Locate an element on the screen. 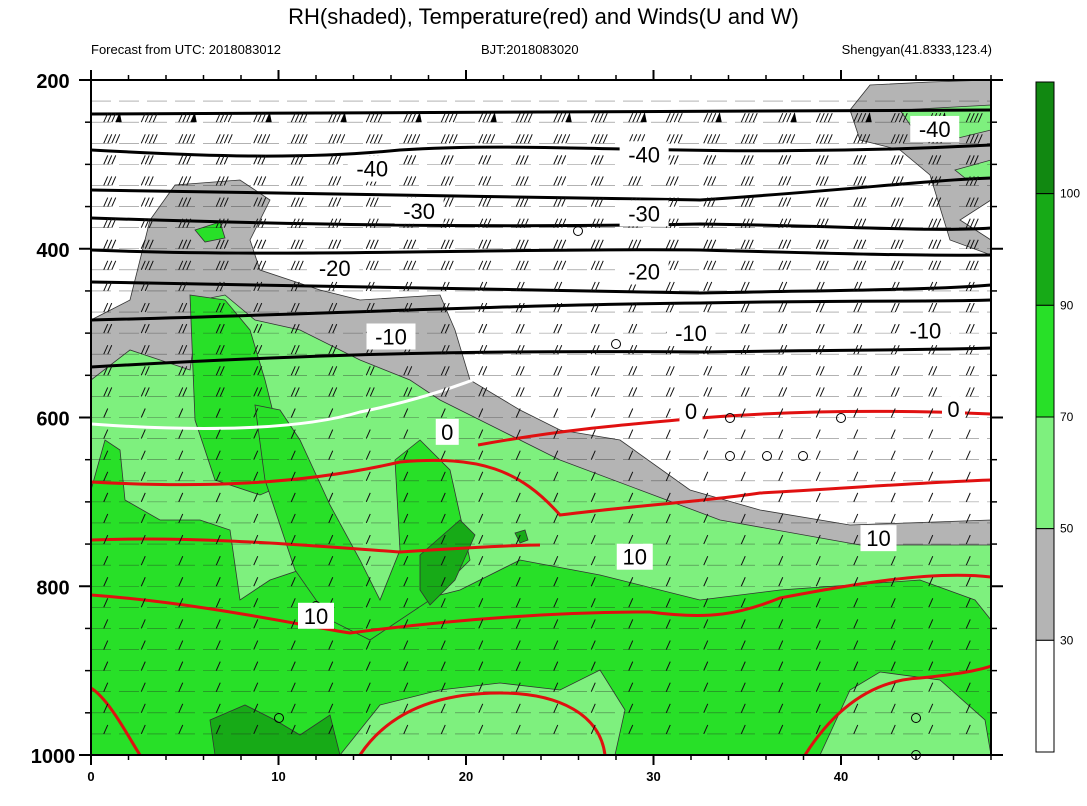 The image size is (1087, 806). rh-region-90-b is located at coordinates (275, 729).